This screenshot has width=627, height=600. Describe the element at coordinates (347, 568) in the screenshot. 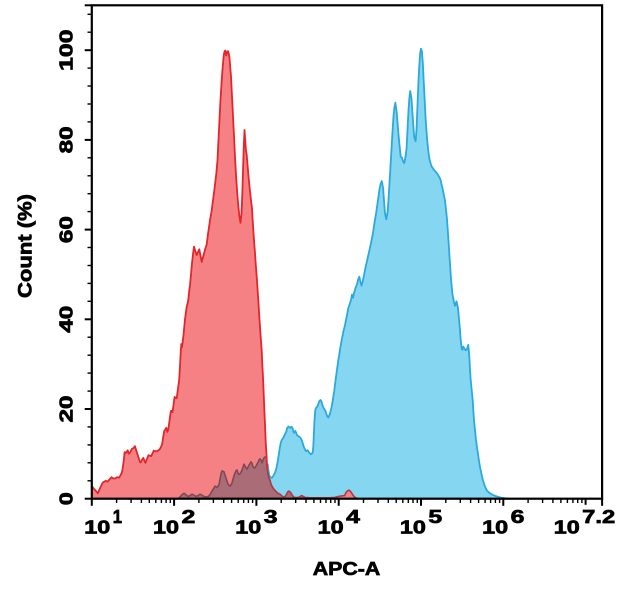

I see `svg-text: APC-A` at that location.